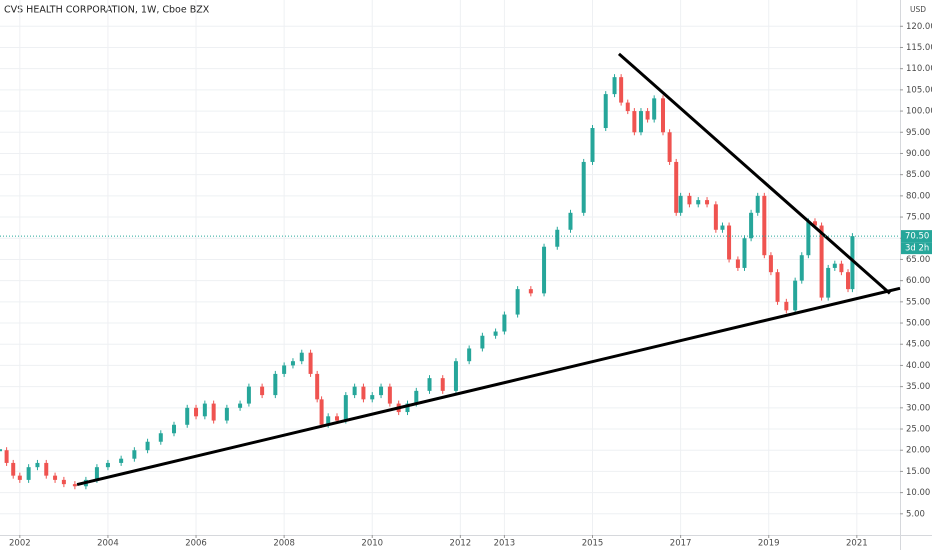 The height and width of the screenshot is (550, 932). What do you see at coordinates (918, 345) in the screenshot?
I see `y-tick-label: 45.00` at bounding box center [918, 345].